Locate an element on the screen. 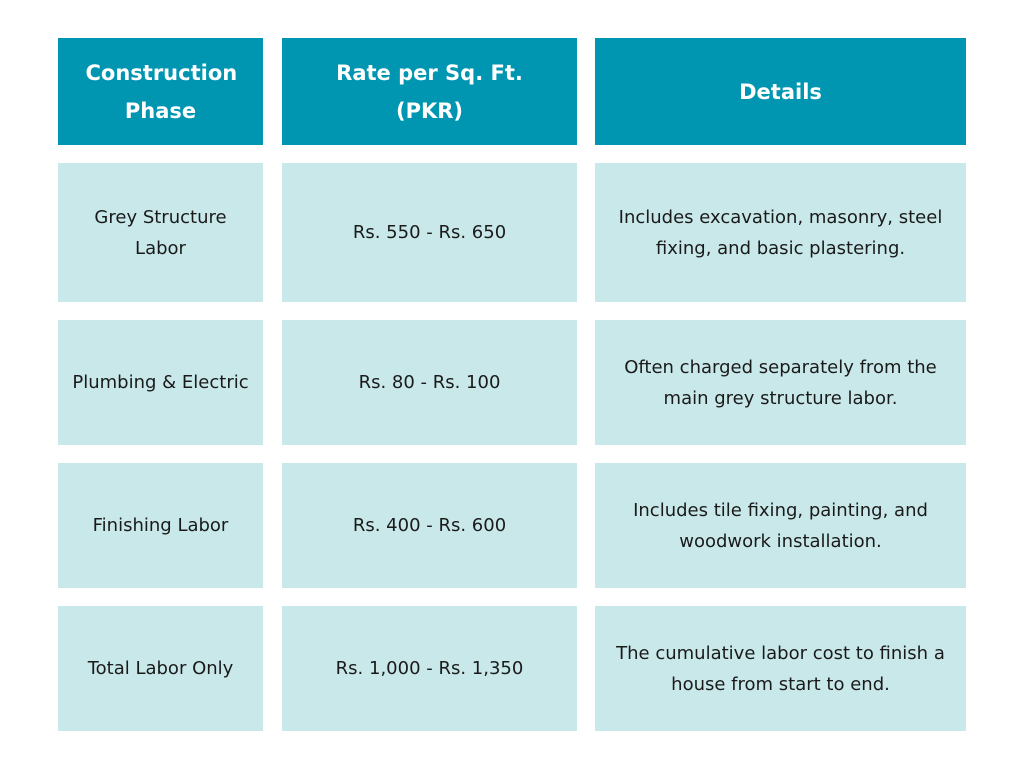 The width and height of the screenshot is (1024, 768). table-cell: Rs. 80 - Rs. 100 is located at coordinates (429, 382).